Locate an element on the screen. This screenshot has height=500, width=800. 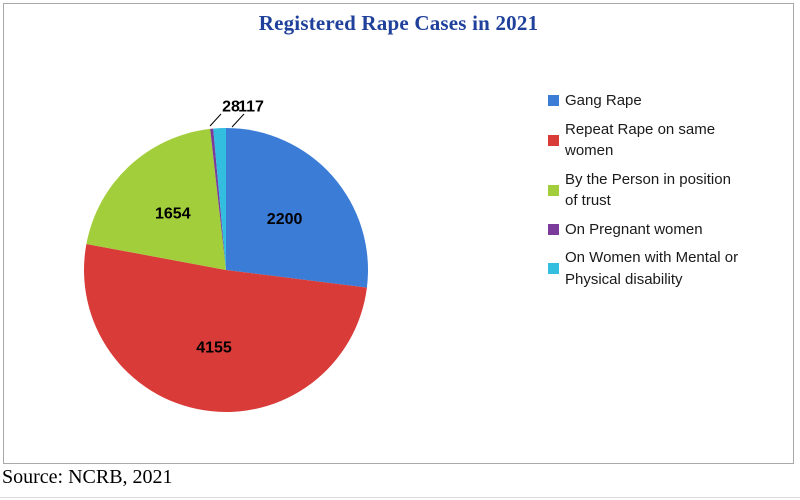
leader-line-on-pregnant-women is located at coordinates (215, 120).